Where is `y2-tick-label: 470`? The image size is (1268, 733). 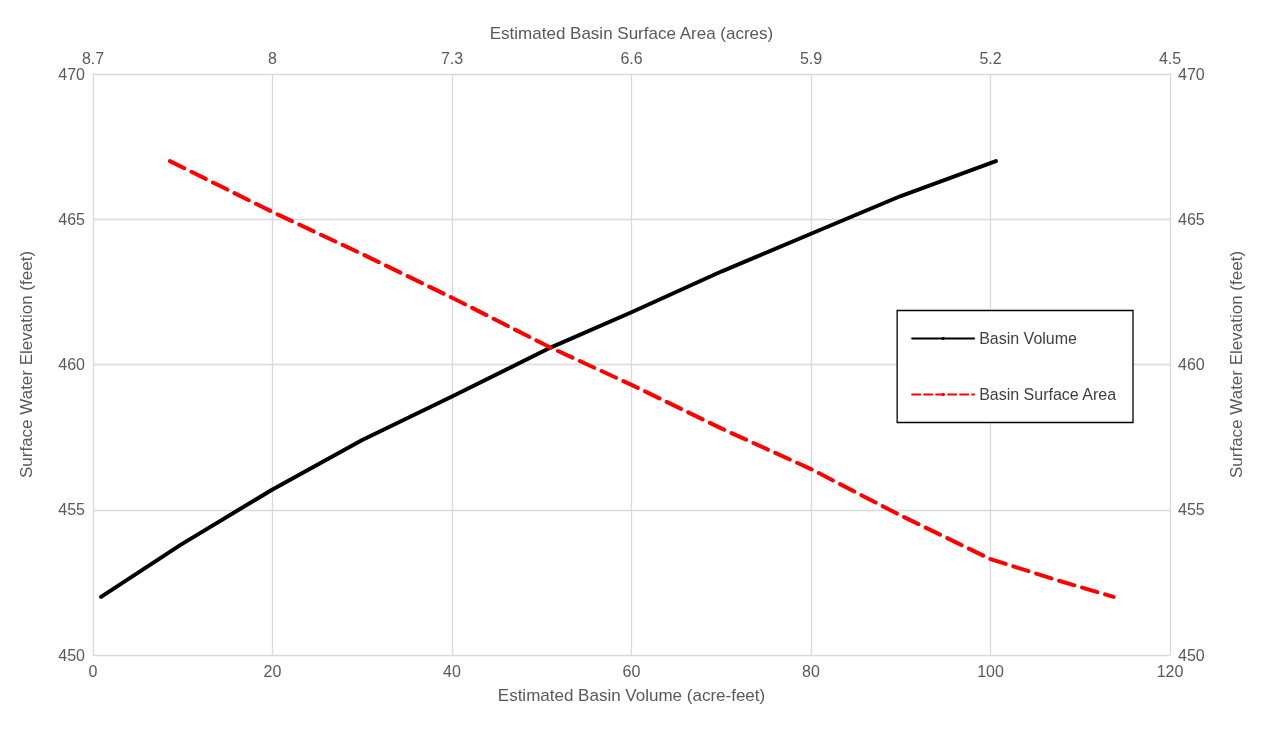
y2-tick-label: 470 is located at coordinates (1191, 74).